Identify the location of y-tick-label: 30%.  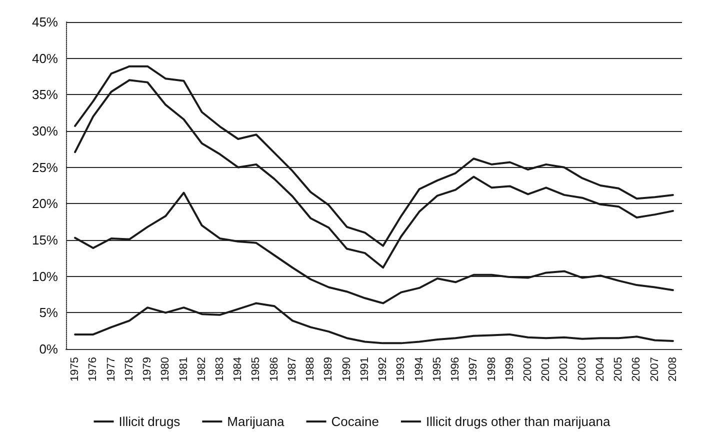
(45, 131).